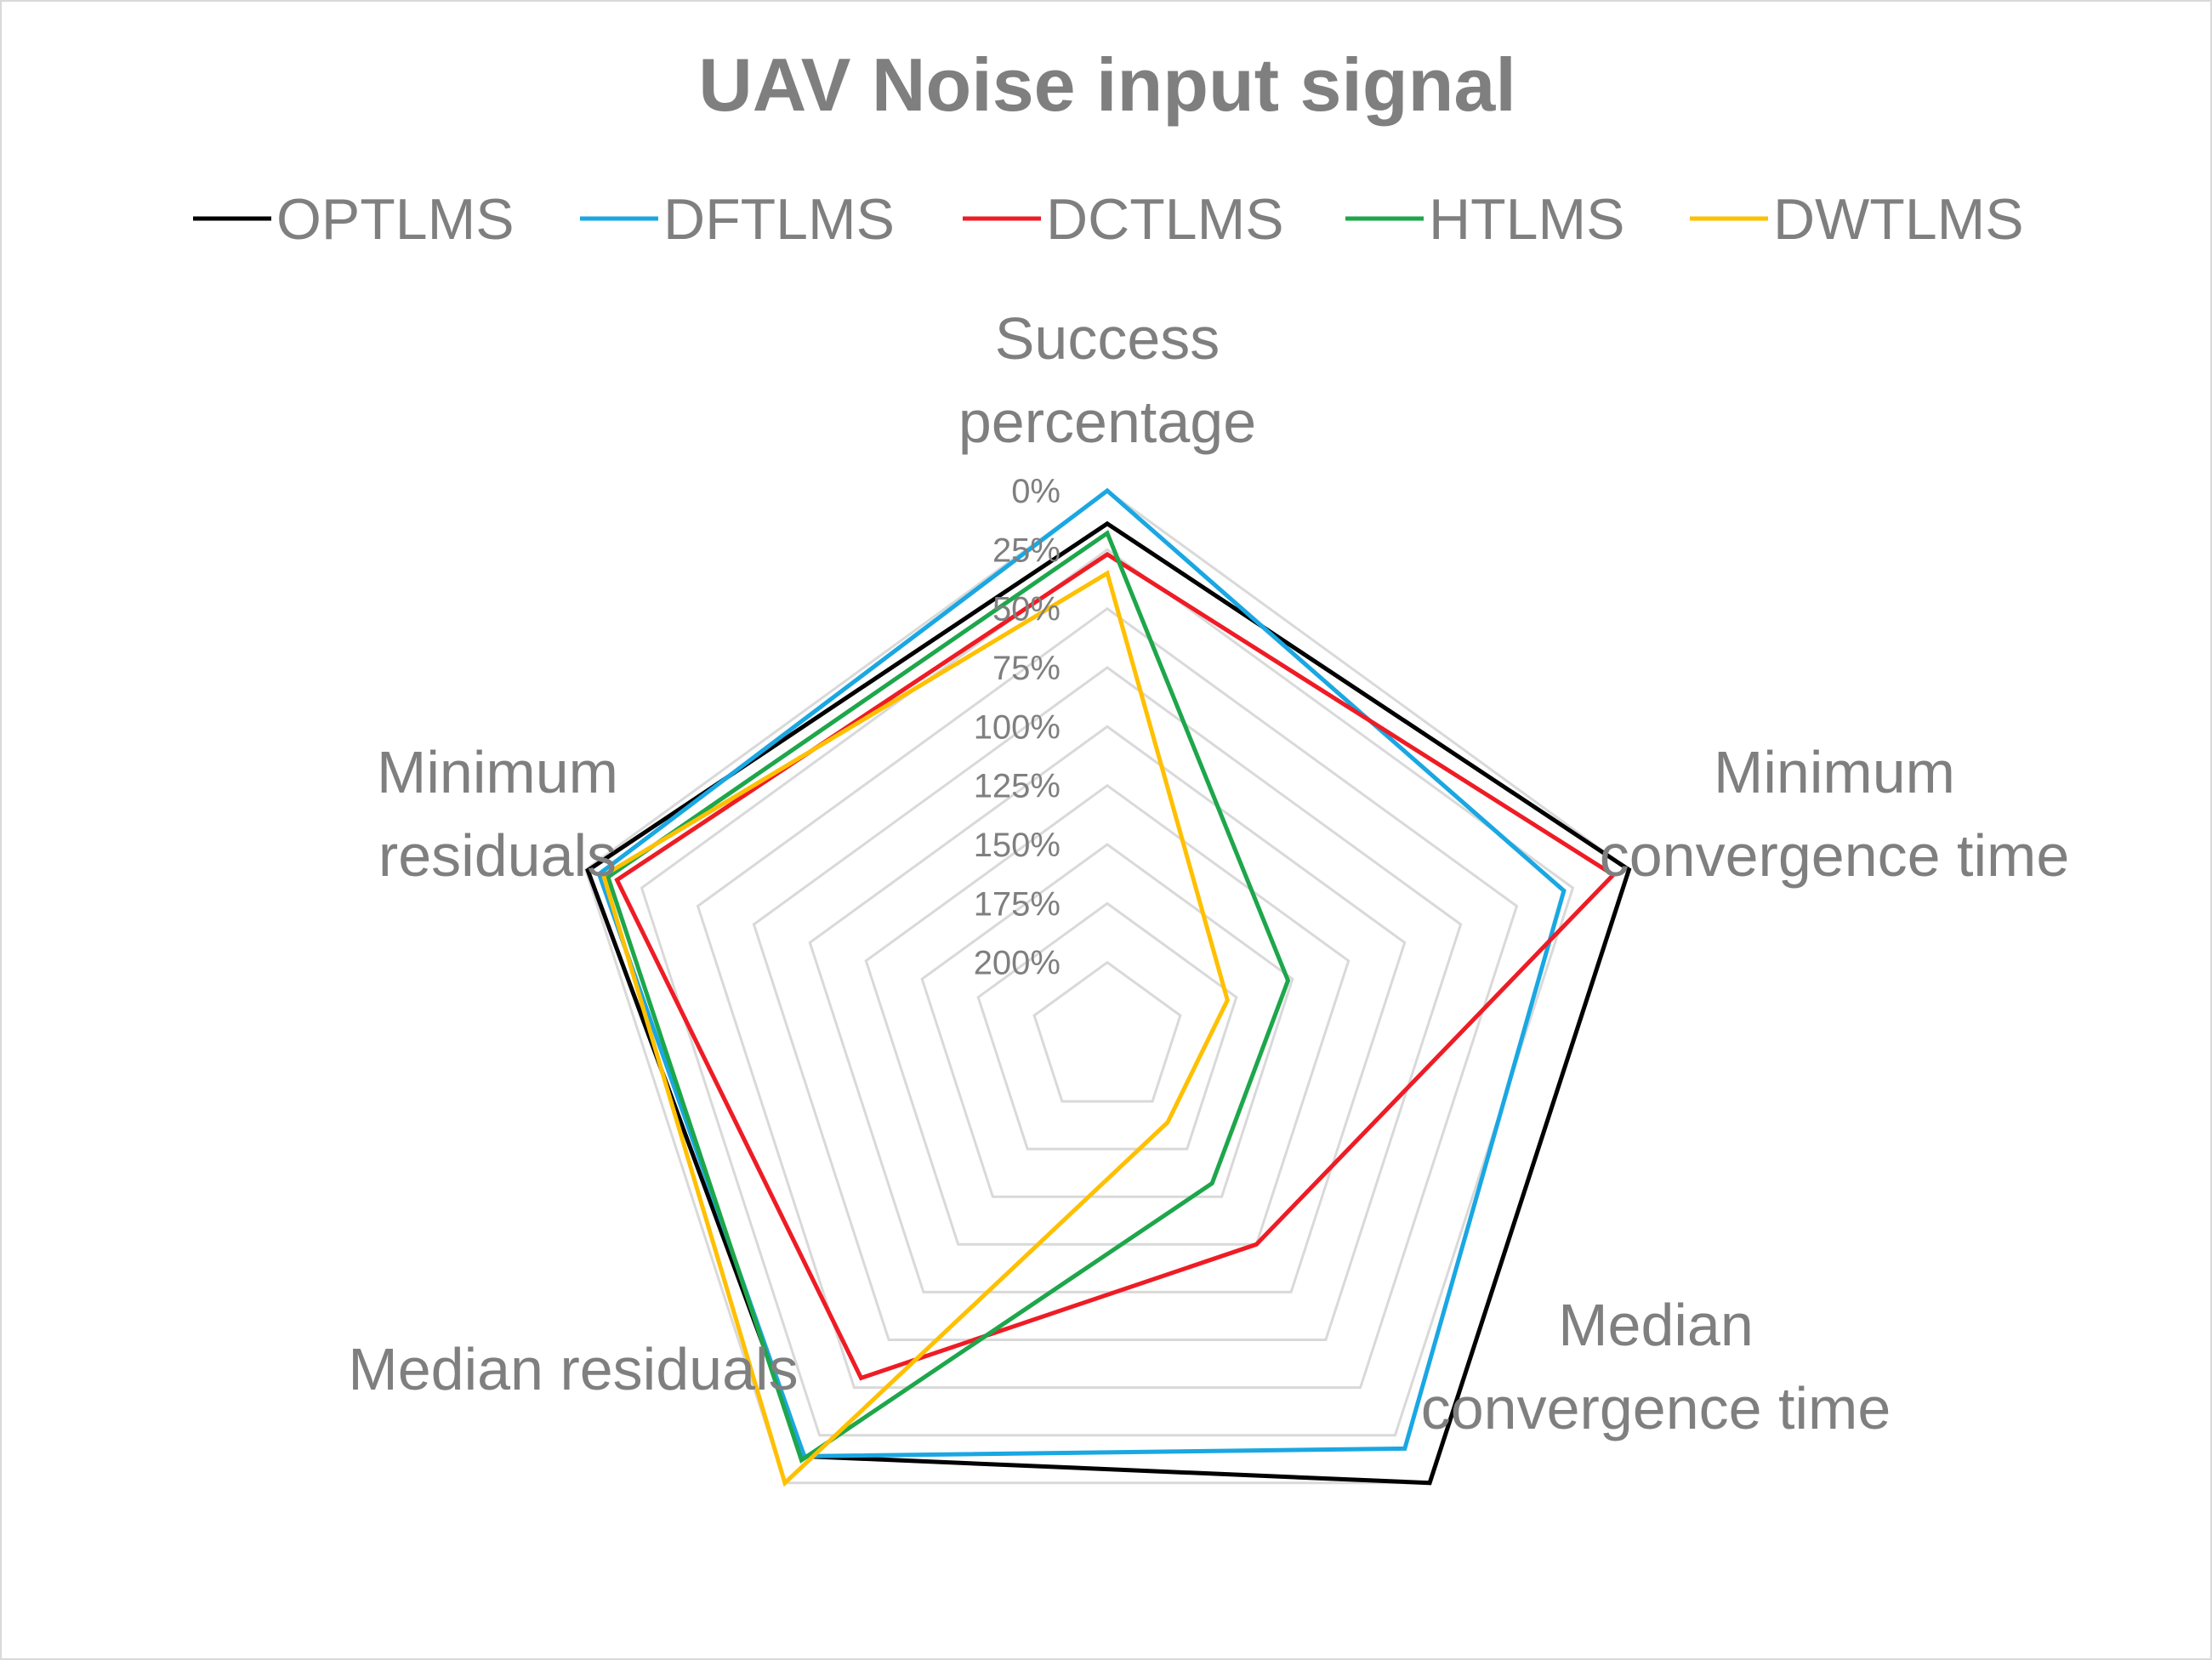 The width and height of the screenshot is (2212, 1660). I want to click on axis-label-2: Median convergence time, so click(1656, 1367).